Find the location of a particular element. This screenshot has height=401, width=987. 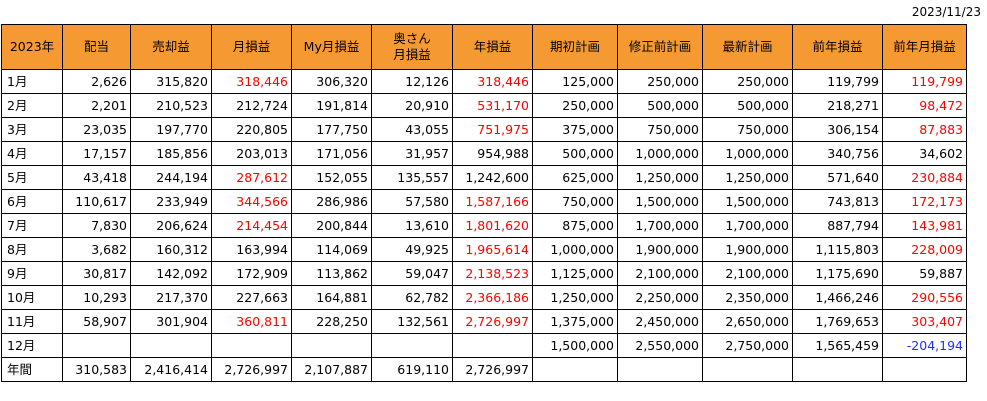

table-cell: 203,013 is located at coordinates (251, 153).